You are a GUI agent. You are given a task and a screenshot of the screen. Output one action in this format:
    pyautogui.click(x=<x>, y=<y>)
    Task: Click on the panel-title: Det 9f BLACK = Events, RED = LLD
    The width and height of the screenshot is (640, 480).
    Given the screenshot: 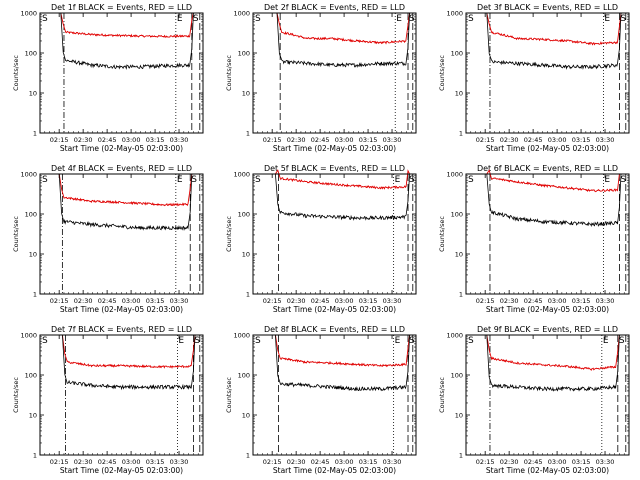 What is the action you would take?
    pyautogui.click(x=547, y=329)
    